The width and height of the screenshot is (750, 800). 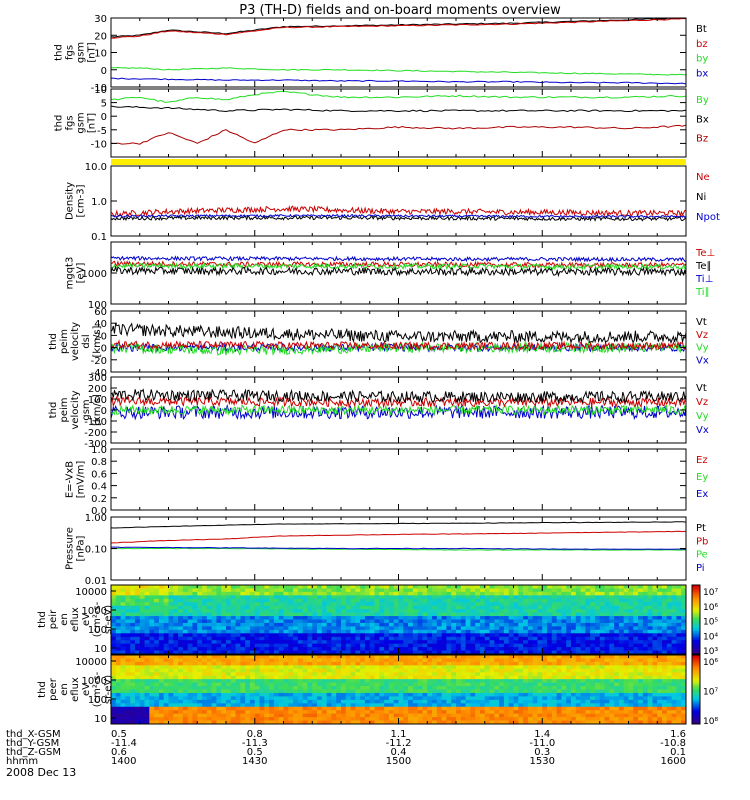 What do you see at coordinates (696, 653) in the screenshot?
I see `colorbar-cell` at bounding box center [696, 653].